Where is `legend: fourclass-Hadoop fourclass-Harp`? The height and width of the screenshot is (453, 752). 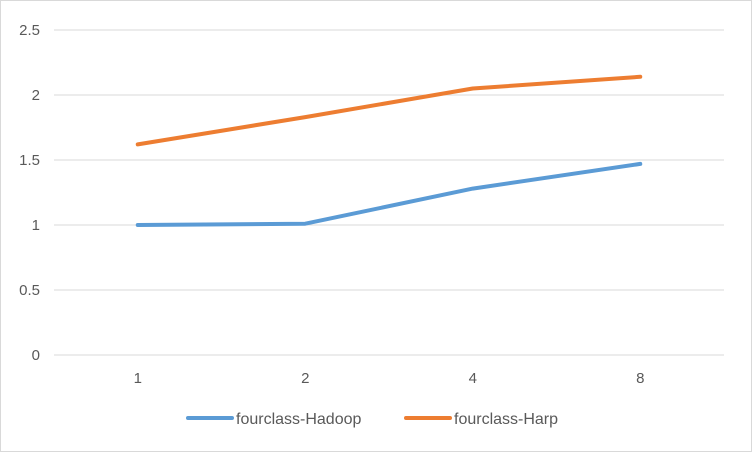
legend: fourclass-Hadoop fourclass-Harp is located at coordinates (372, 419).